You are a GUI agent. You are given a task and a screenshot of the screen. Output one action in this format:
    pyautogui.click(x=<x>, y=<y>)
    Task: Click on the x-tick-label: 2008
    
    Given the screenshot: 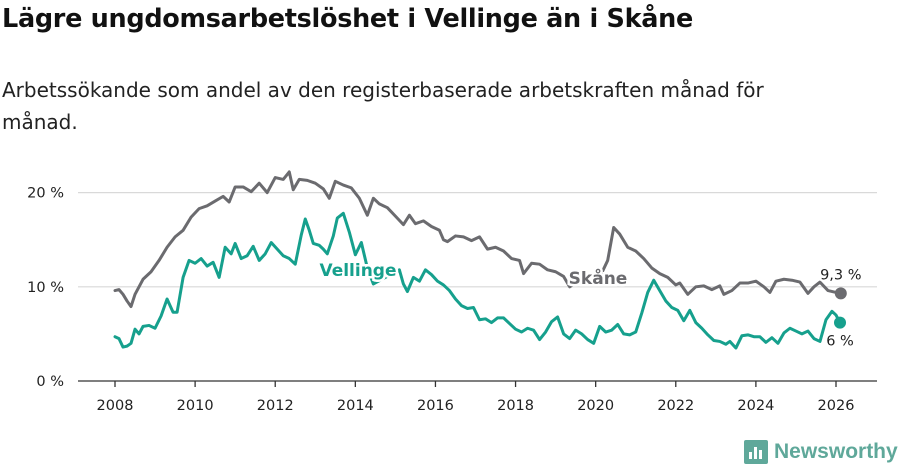 What is the action you would take?
    pyautogui.click(x=115, y=406)
    